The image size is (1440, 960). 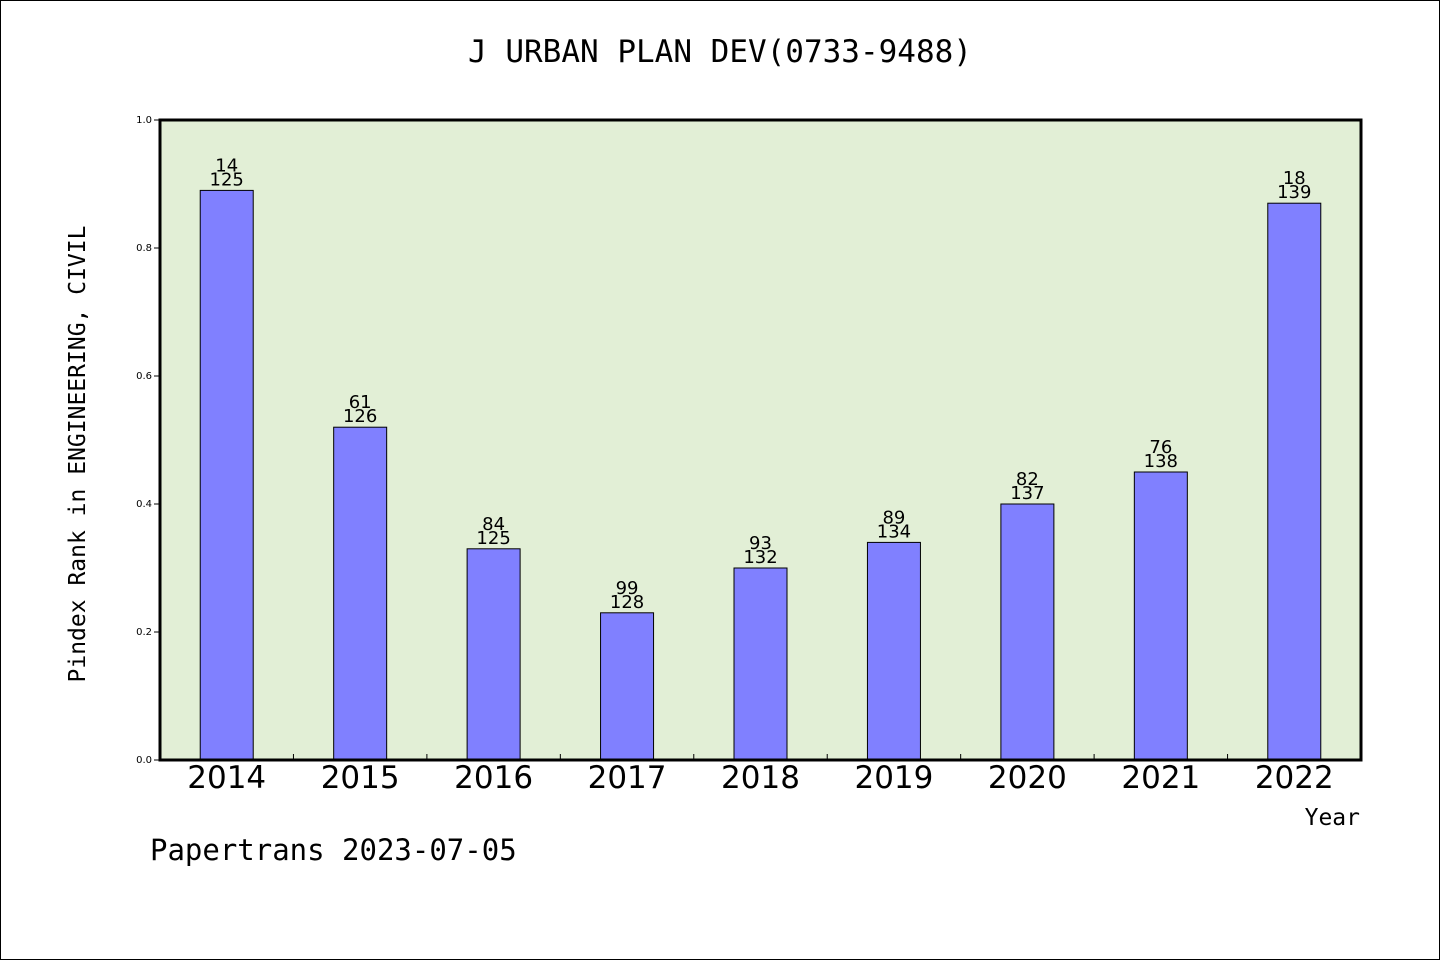 I want to click on y-tick-label: 0.6, so click(x=144, y=376).